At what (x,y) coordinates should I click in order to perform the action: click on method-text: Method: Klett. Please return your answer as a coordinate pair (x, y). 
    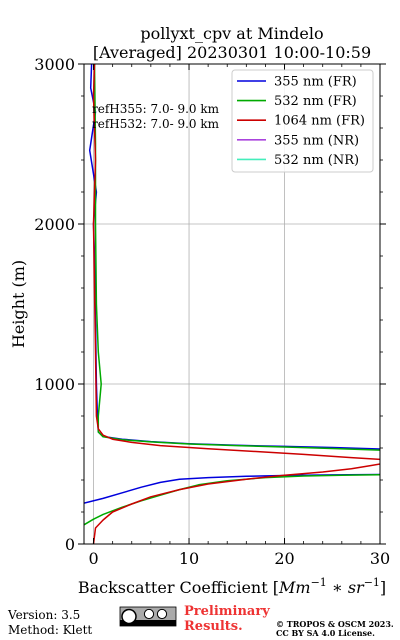
    Looking at the image, I should click on (50, 630).